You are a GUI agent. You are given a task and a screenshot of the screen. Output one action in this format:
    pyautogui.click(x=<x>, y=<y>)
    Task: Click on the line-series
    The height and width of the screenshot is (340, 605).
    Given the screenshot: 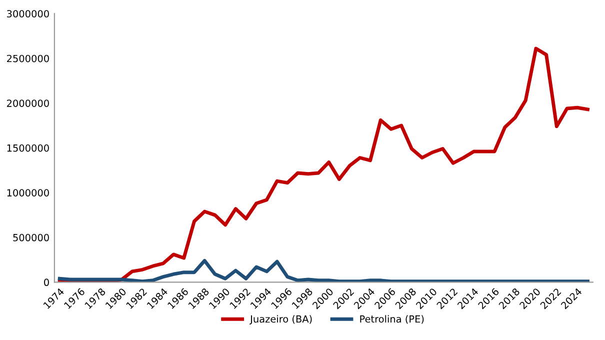 What is the action you would take?
    pyautogui.click(x=324, y=270)
    